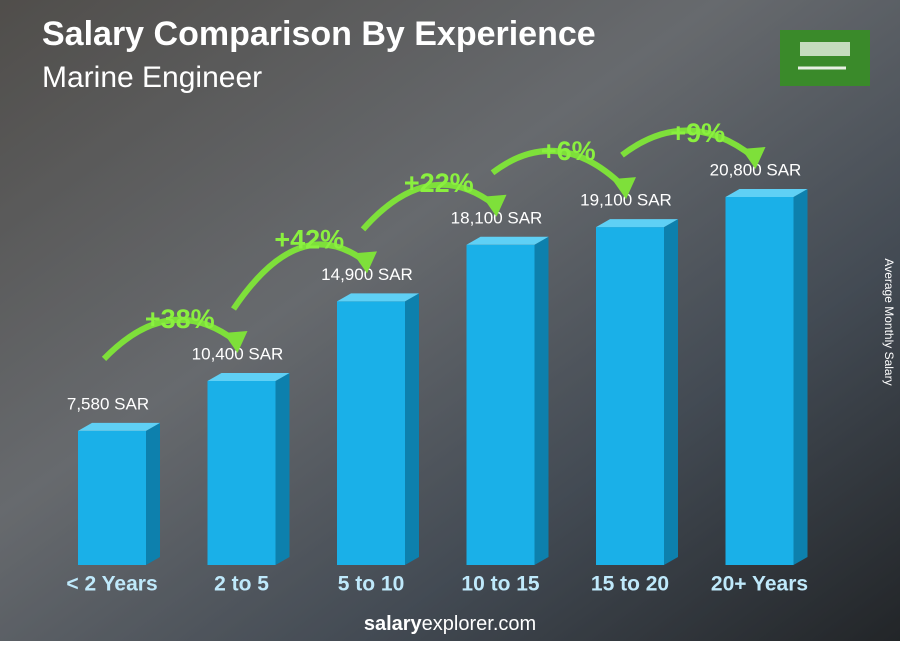 Image resolution: width=900 pixels, height=646 pixels. What do you see at coordinates (439, 183) in the screenshot?
I see `increase-label: +22%` at bounding box center [439, 183].